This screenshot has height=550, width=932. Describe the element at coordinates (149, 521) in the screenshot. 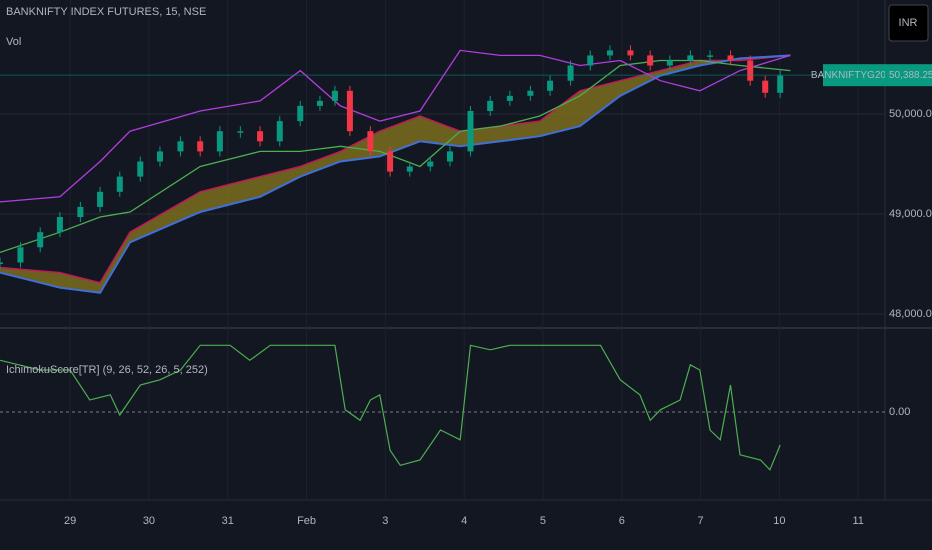

I see `x-tick-label: 30` at that location.